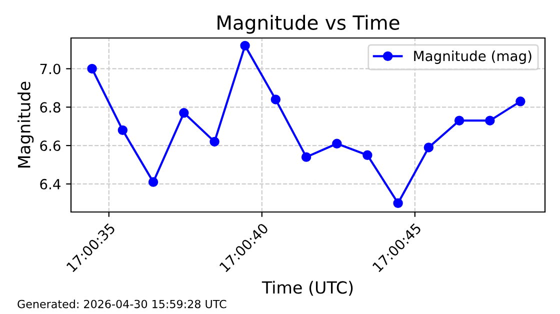  I want to click on y-tick-label: 7.0, so click(50, 69).